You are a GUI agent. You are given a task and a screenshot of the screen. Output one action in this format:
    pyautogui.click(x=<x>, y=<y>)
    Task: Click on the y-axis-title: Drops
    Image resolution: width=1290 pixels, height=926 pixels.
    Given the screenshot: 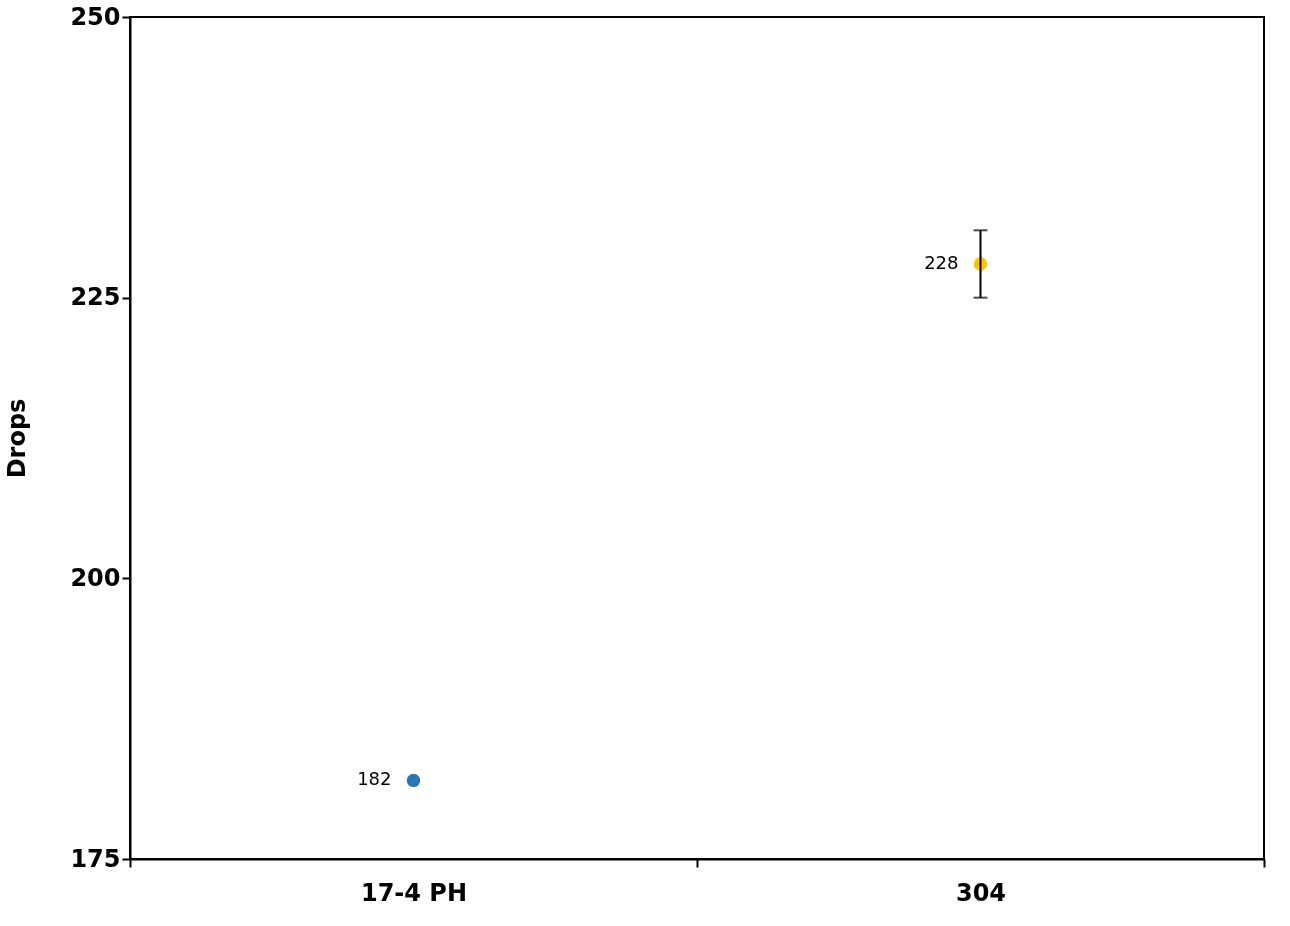 What is the action you would take?
    pyautogui.click(x=17, y=438)
    